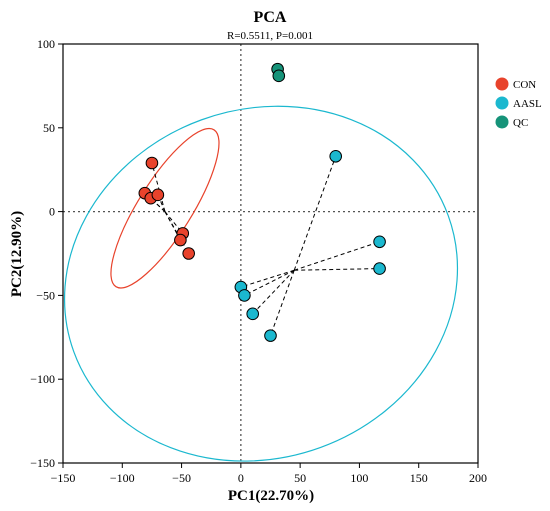  I want to click on legend-label-con: CON, so click(524, 85).